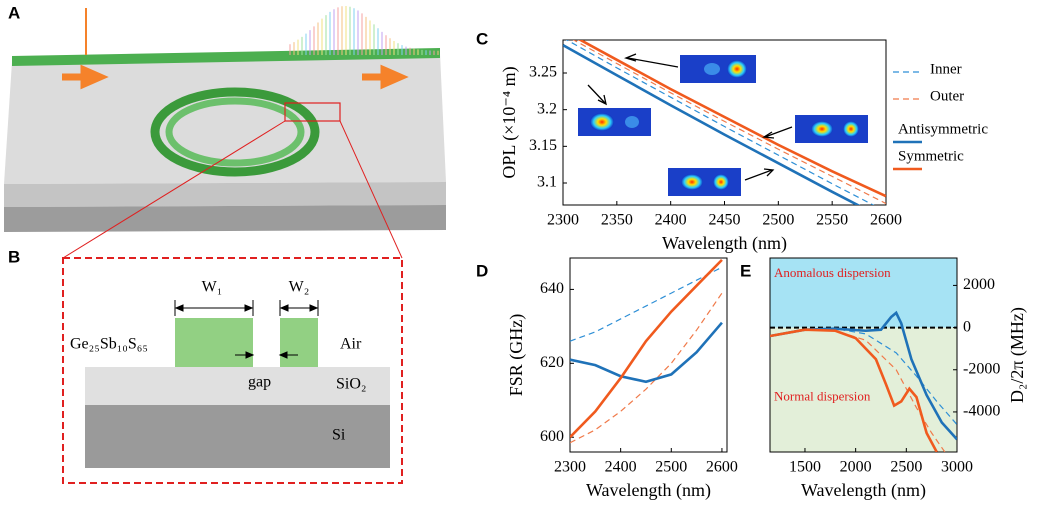  I want to click on panel-label: D, so click(482, 270).